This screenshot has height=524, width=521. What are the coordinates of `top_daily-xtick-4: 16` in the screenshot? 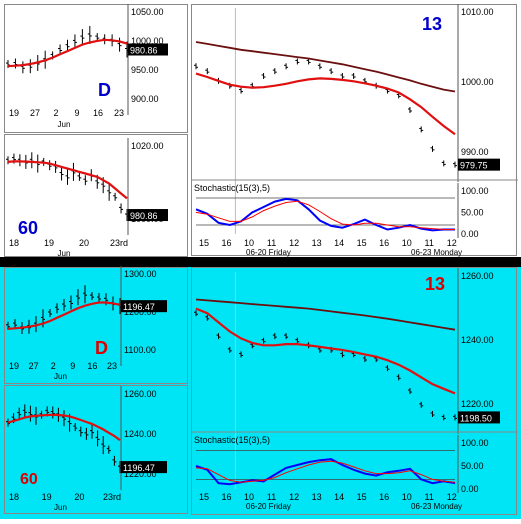 It's located at (98, 113).